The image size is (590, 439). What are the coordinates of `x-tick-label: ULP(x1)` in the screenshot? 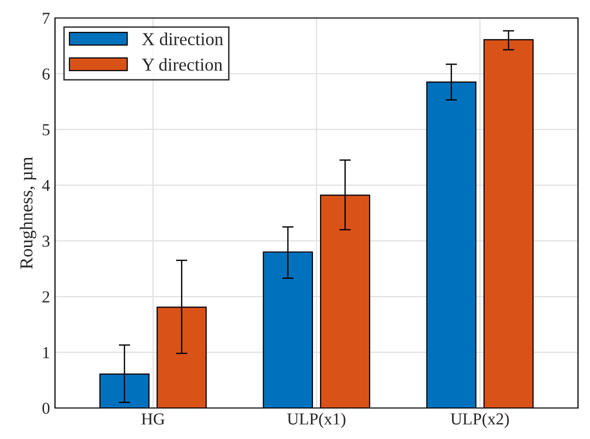 It's located at (316, 420).